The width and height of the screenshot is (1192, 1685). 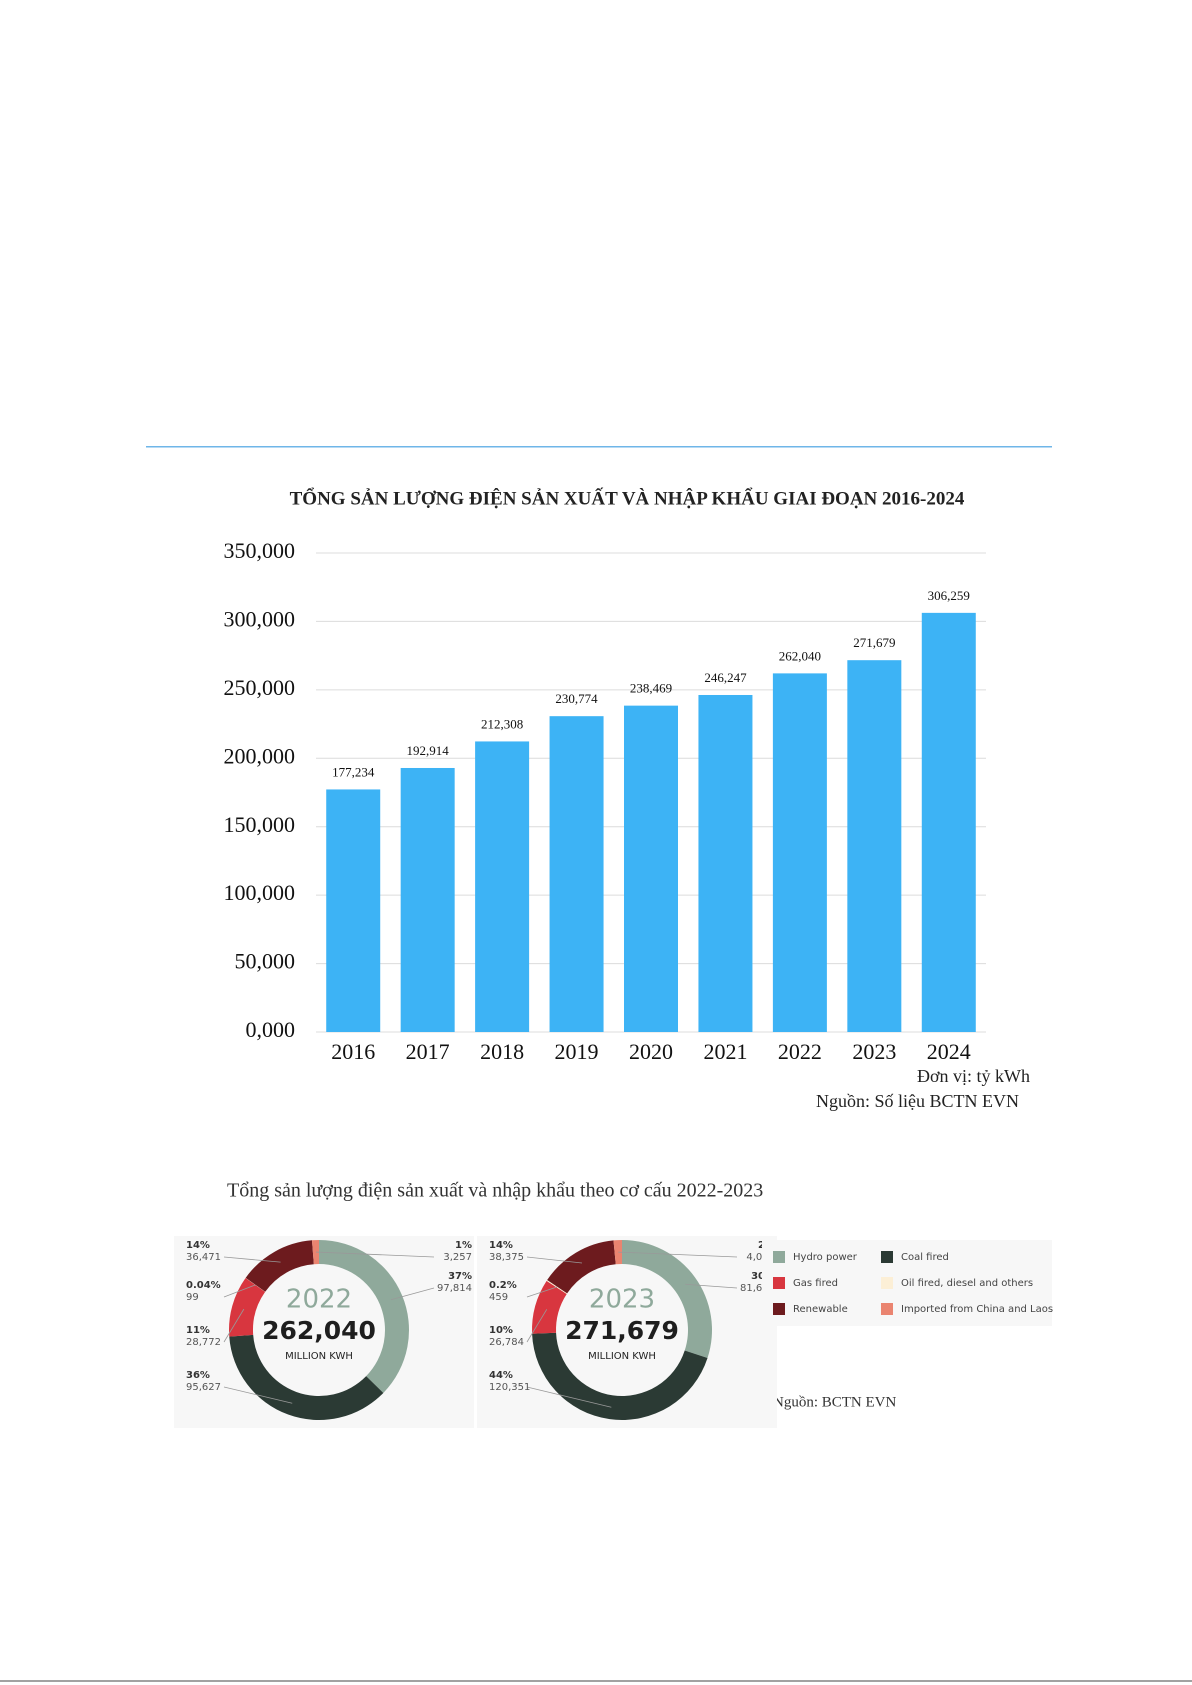 What do you see at coordinates (501, 1330) in the screenshot?
I see `percent-label: 10%` at bounding box center [501, 1330].